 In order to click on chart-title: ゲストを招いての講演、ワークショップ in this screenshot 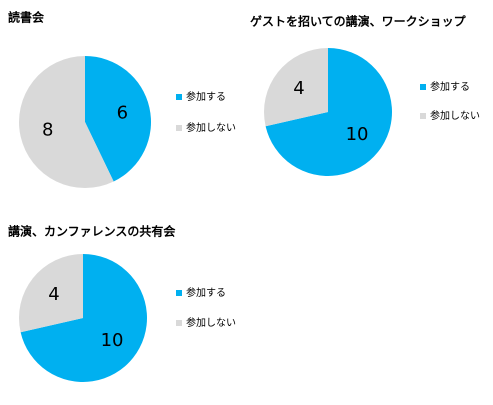, I will do `click(358, 21)`.